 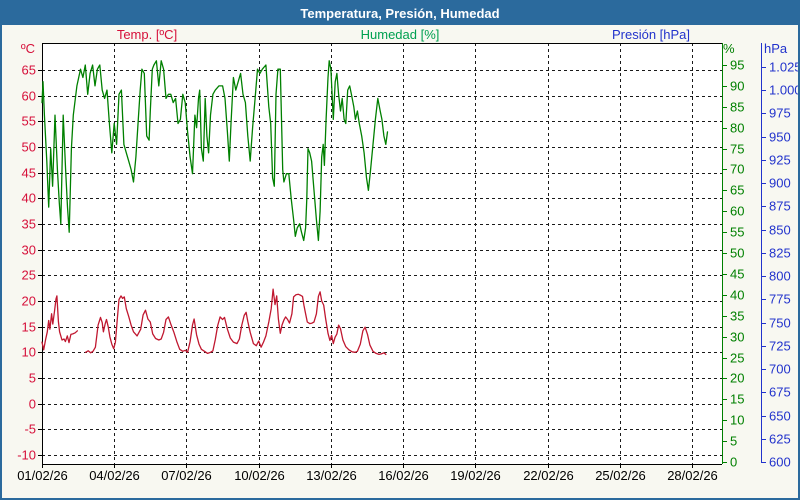 What do you see at coordinates (651, 34) in the screenshot?
I see `legend-pressure: Presión [hPa]` at bounding box center [651, 34].